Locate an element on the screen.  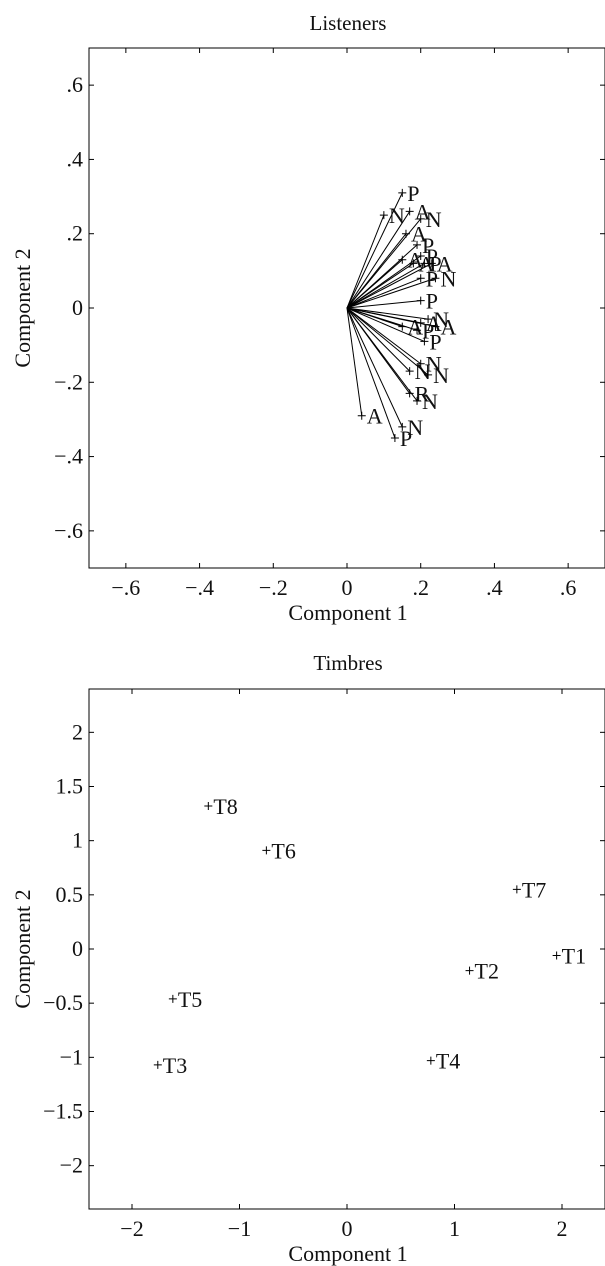
point-label: T1 is located at coordinates (574, 956).